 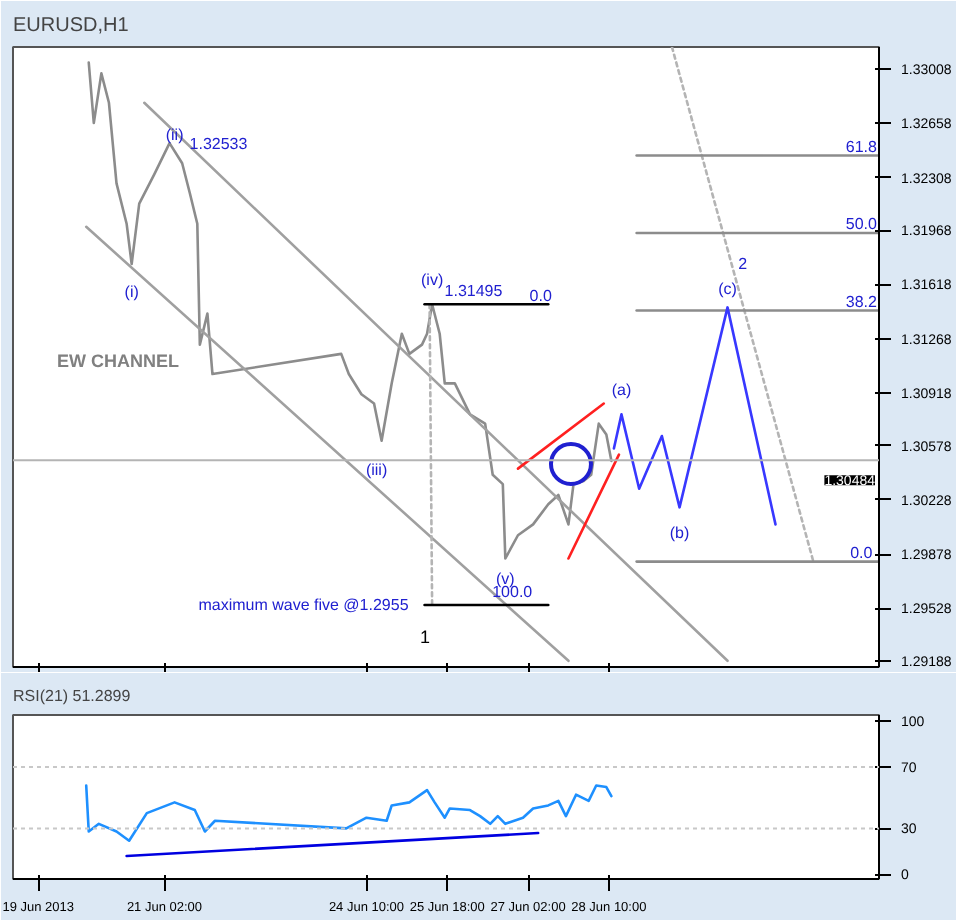 What do you see at coordinates (861, 301) in the screenshot?
I see `annotation: 38.2` at bounding box center [861, 301].